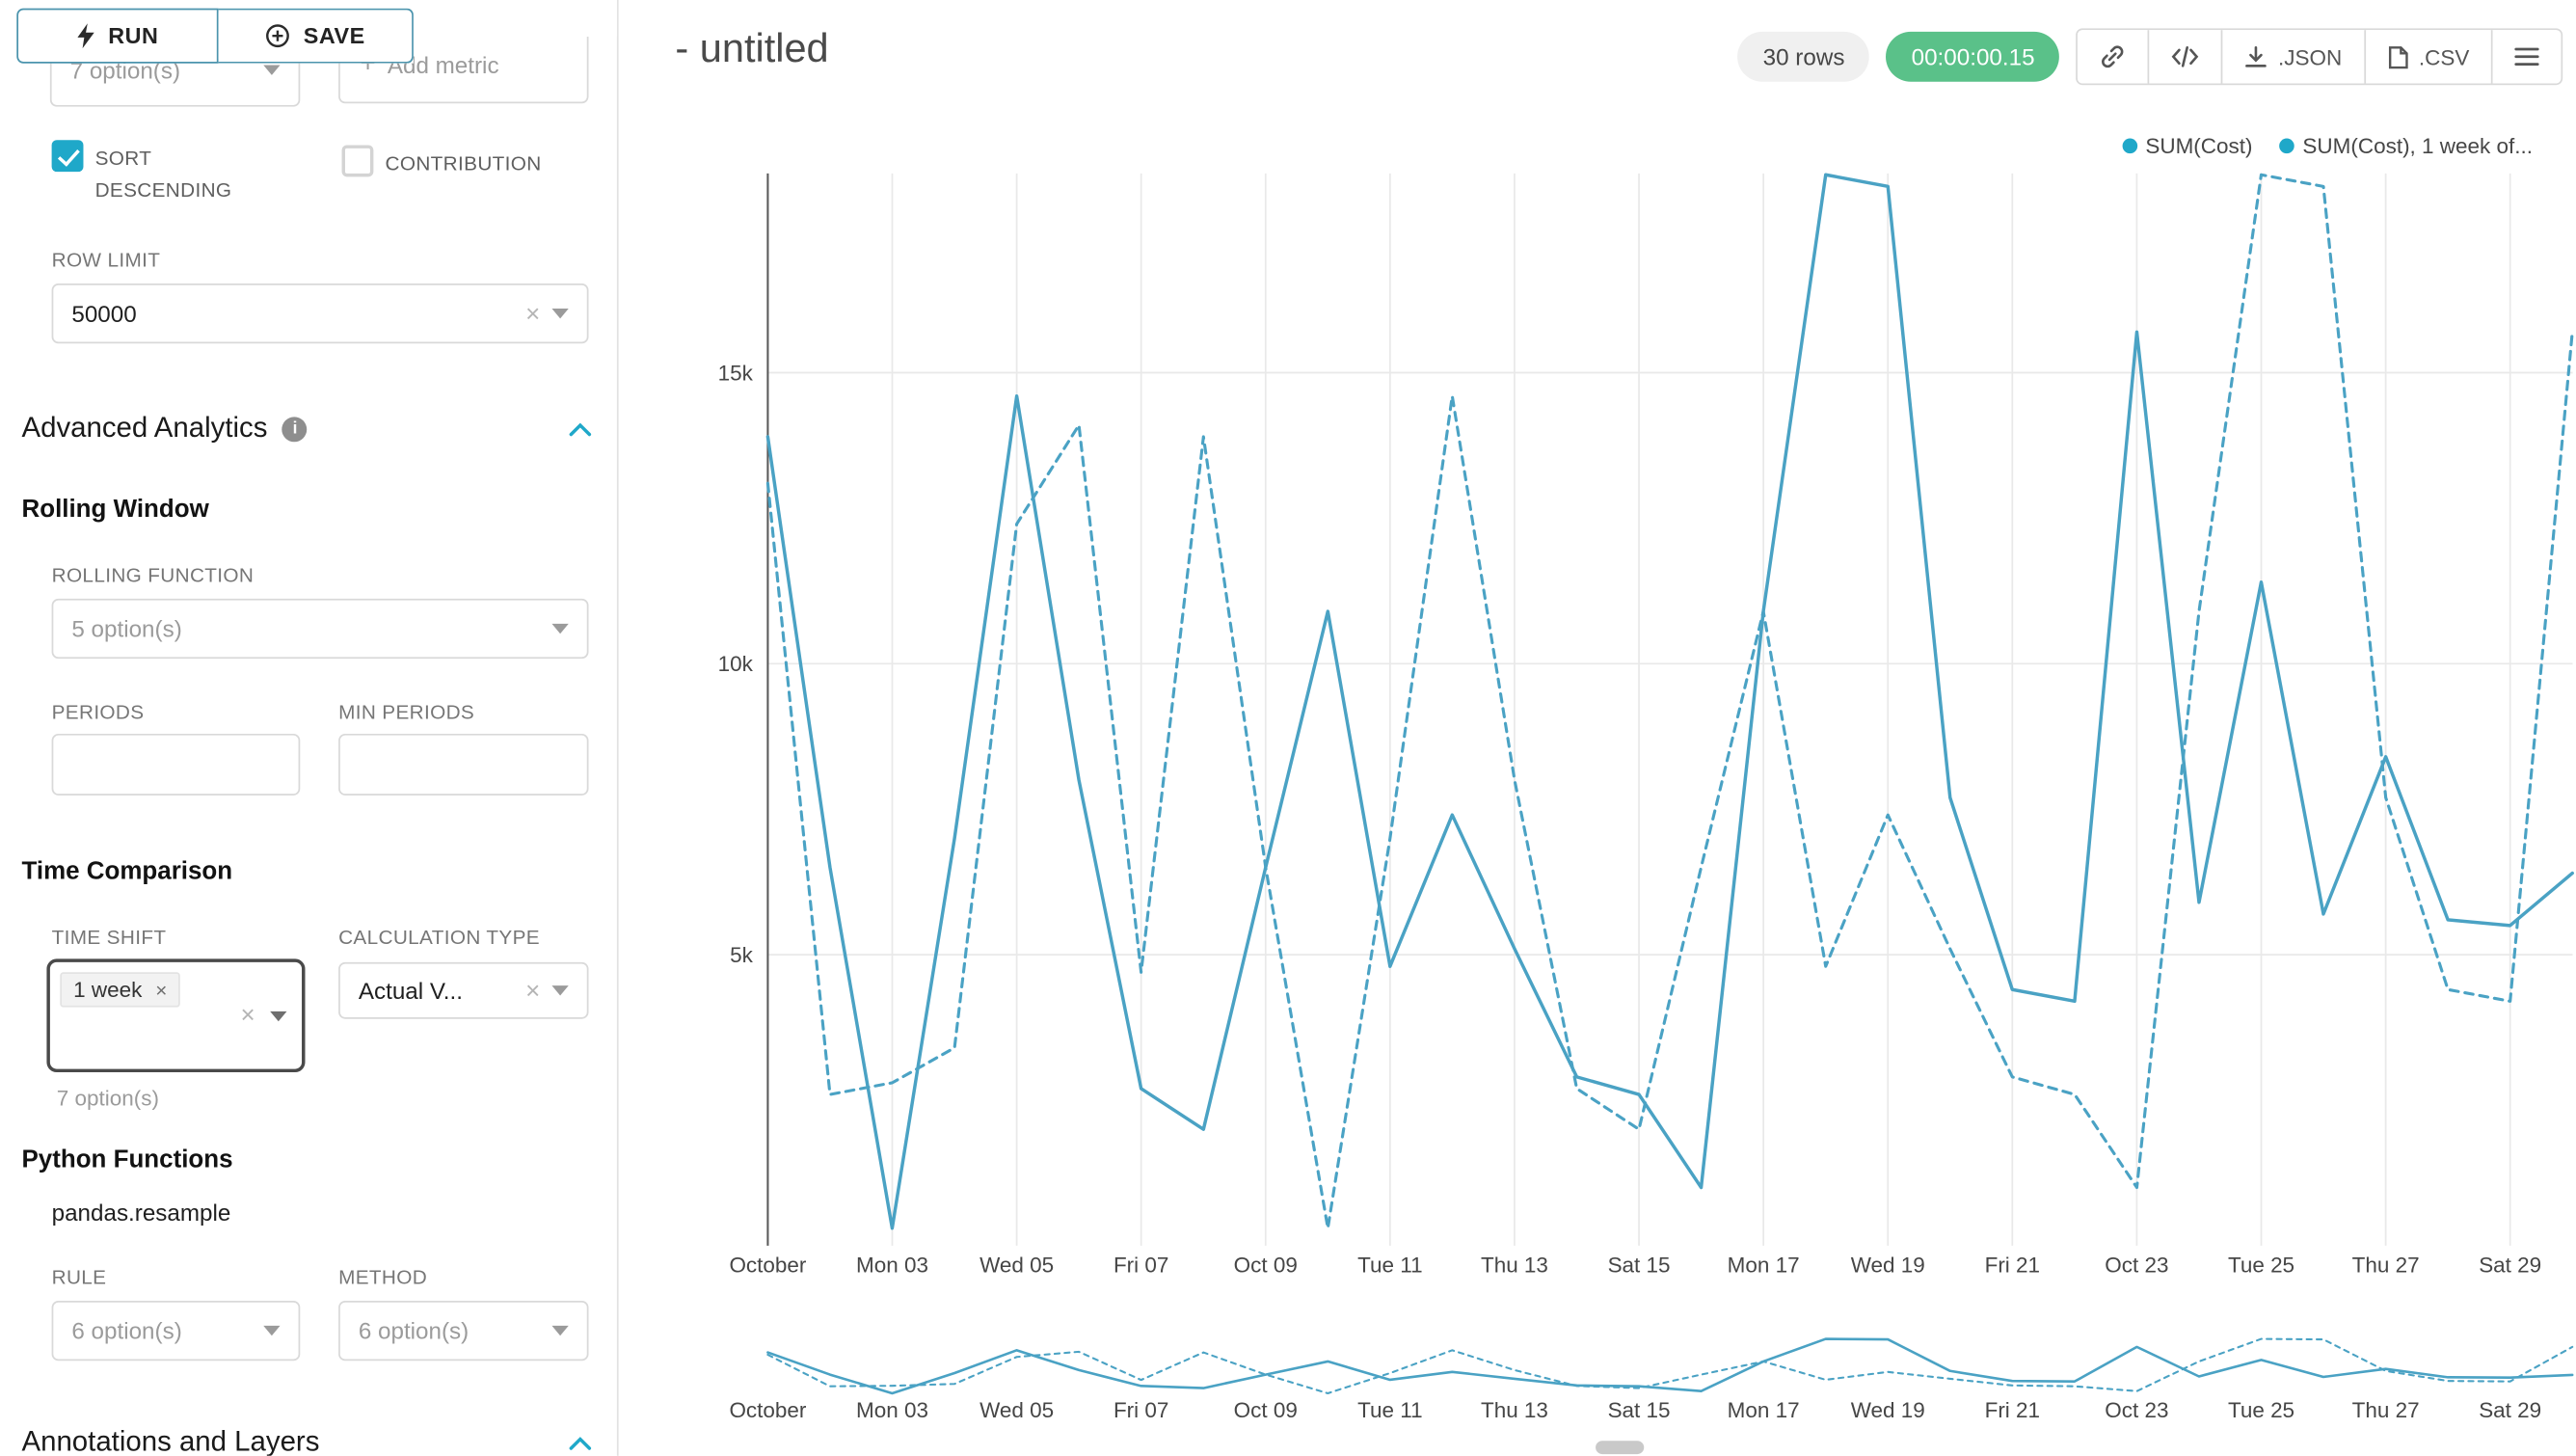 This screenshot has width=2576, height=1456. I want to click on run-button: RUN, so click(118, 36).